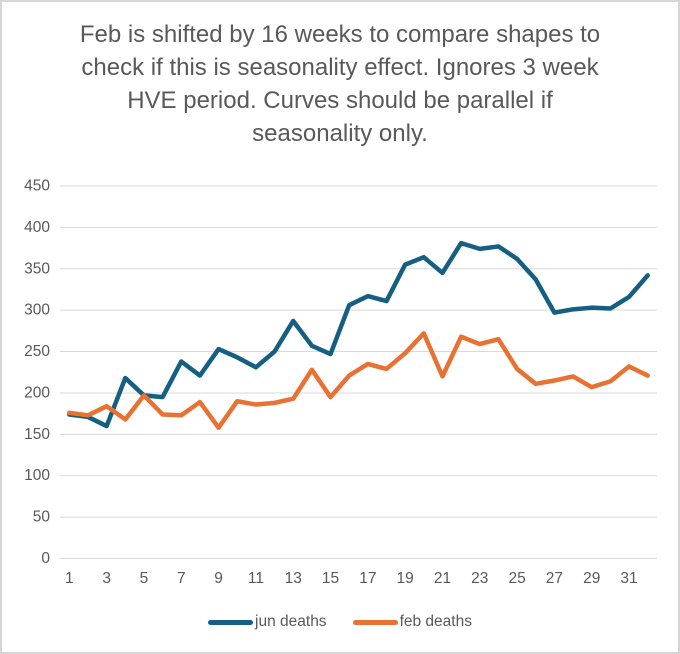  What do you see at coordinates (628, 578) in the screenshot?
I see `x-tick-label: 31` at bounding box center [628, 578].